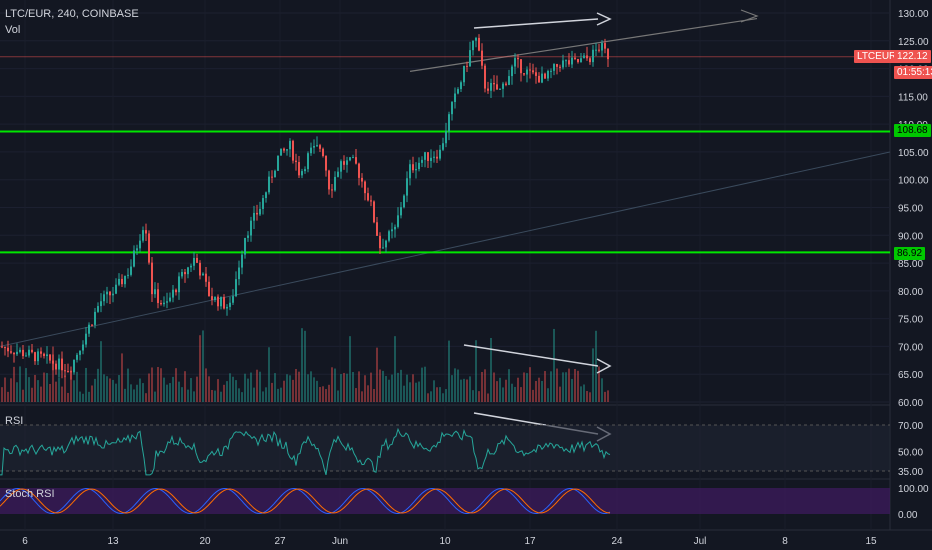  Describe the element at coordinates (871, 541) in the screenshot. I see `time-tick-label: 15` at that location.